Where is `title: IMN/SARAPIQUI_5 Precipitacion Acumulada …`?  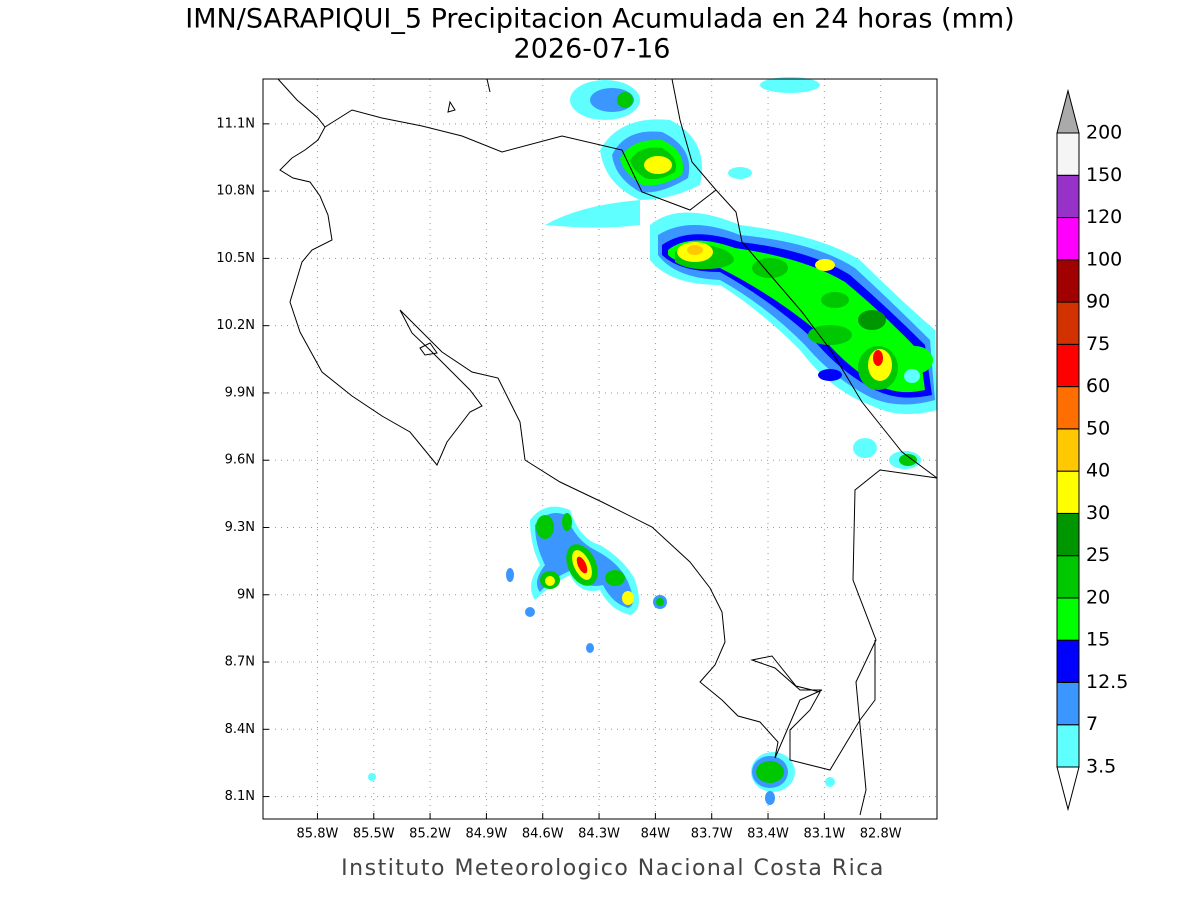
title: IMN/SARAPIQUI_5 Precipitacion Acumulada … is located at coordinates (599, 19).